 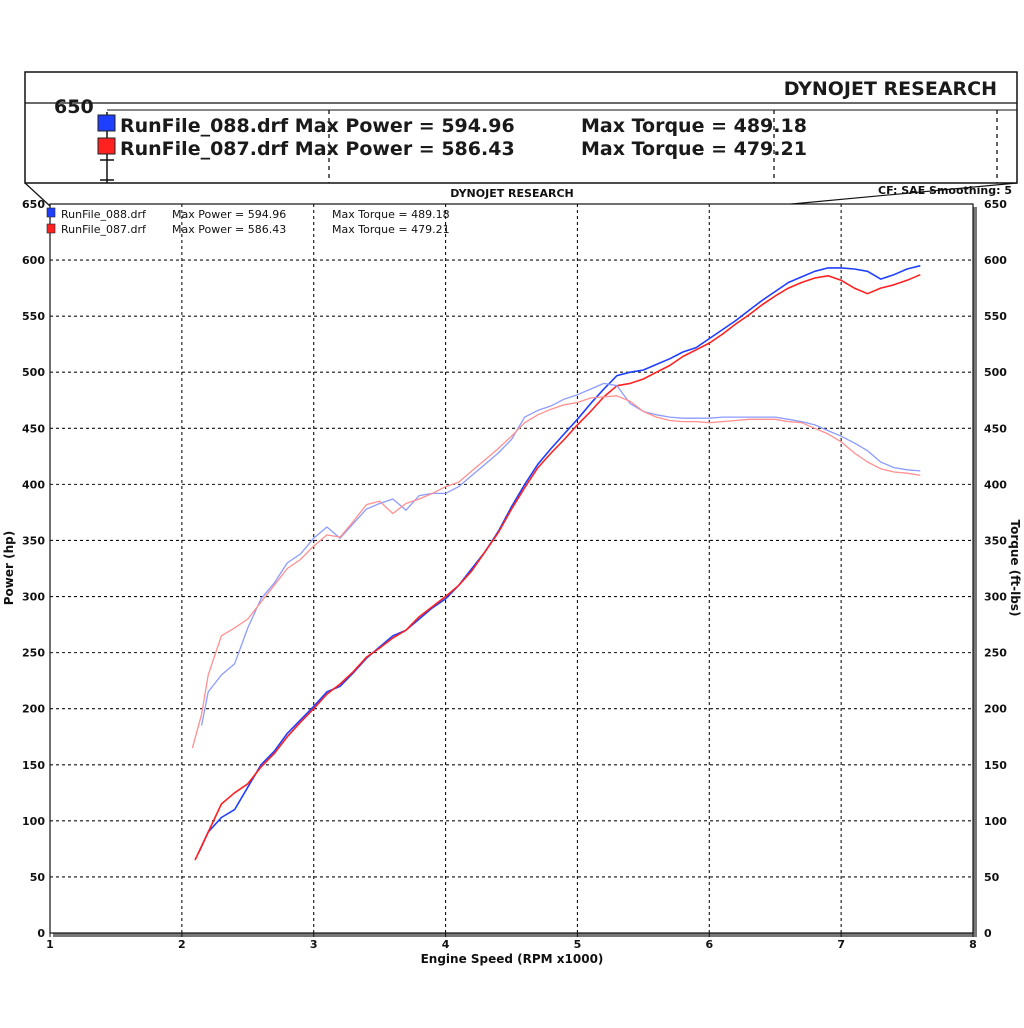 What do you see at coordinates (709, 944) in the screenshot?
I see `x-tick-label: 6` at bounding box center [709, 944].